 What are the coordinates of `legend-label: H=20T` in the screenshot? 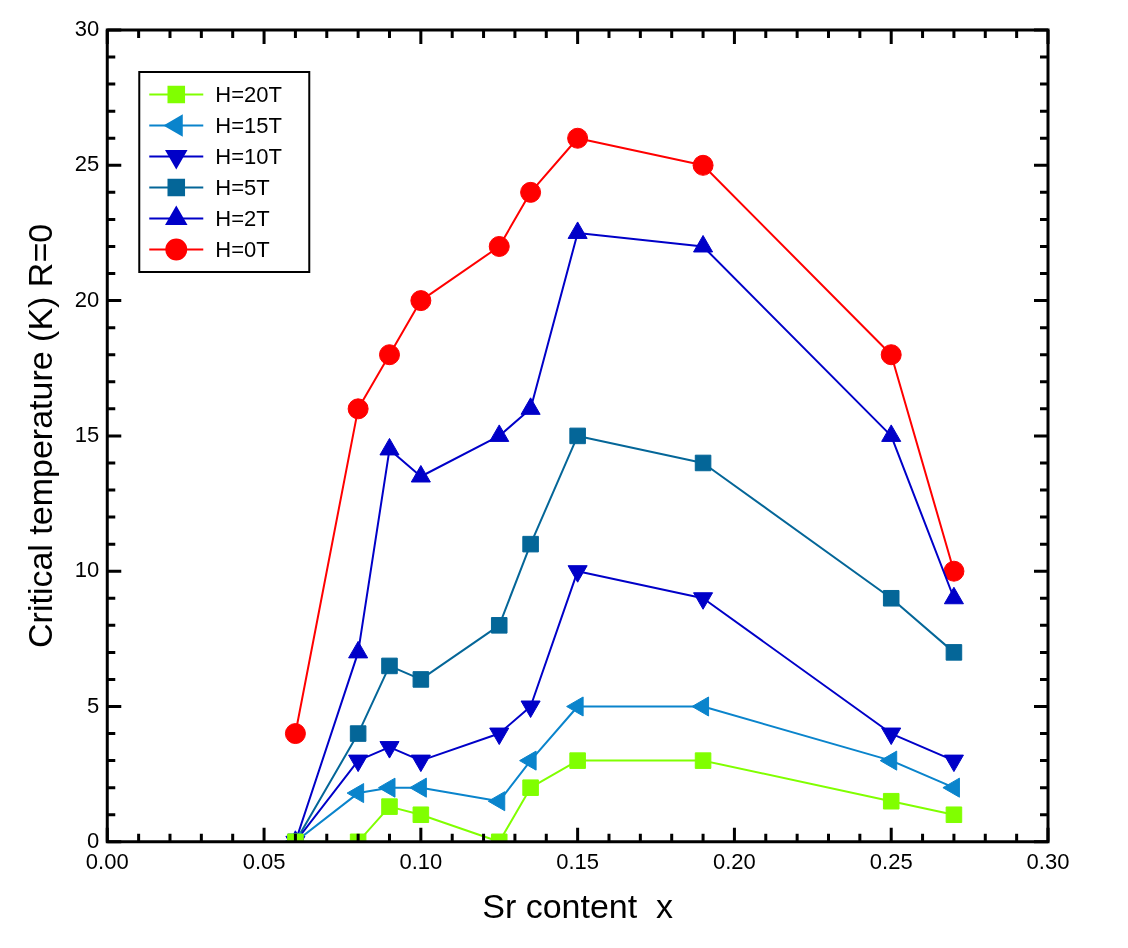 It's located at (248, 94).